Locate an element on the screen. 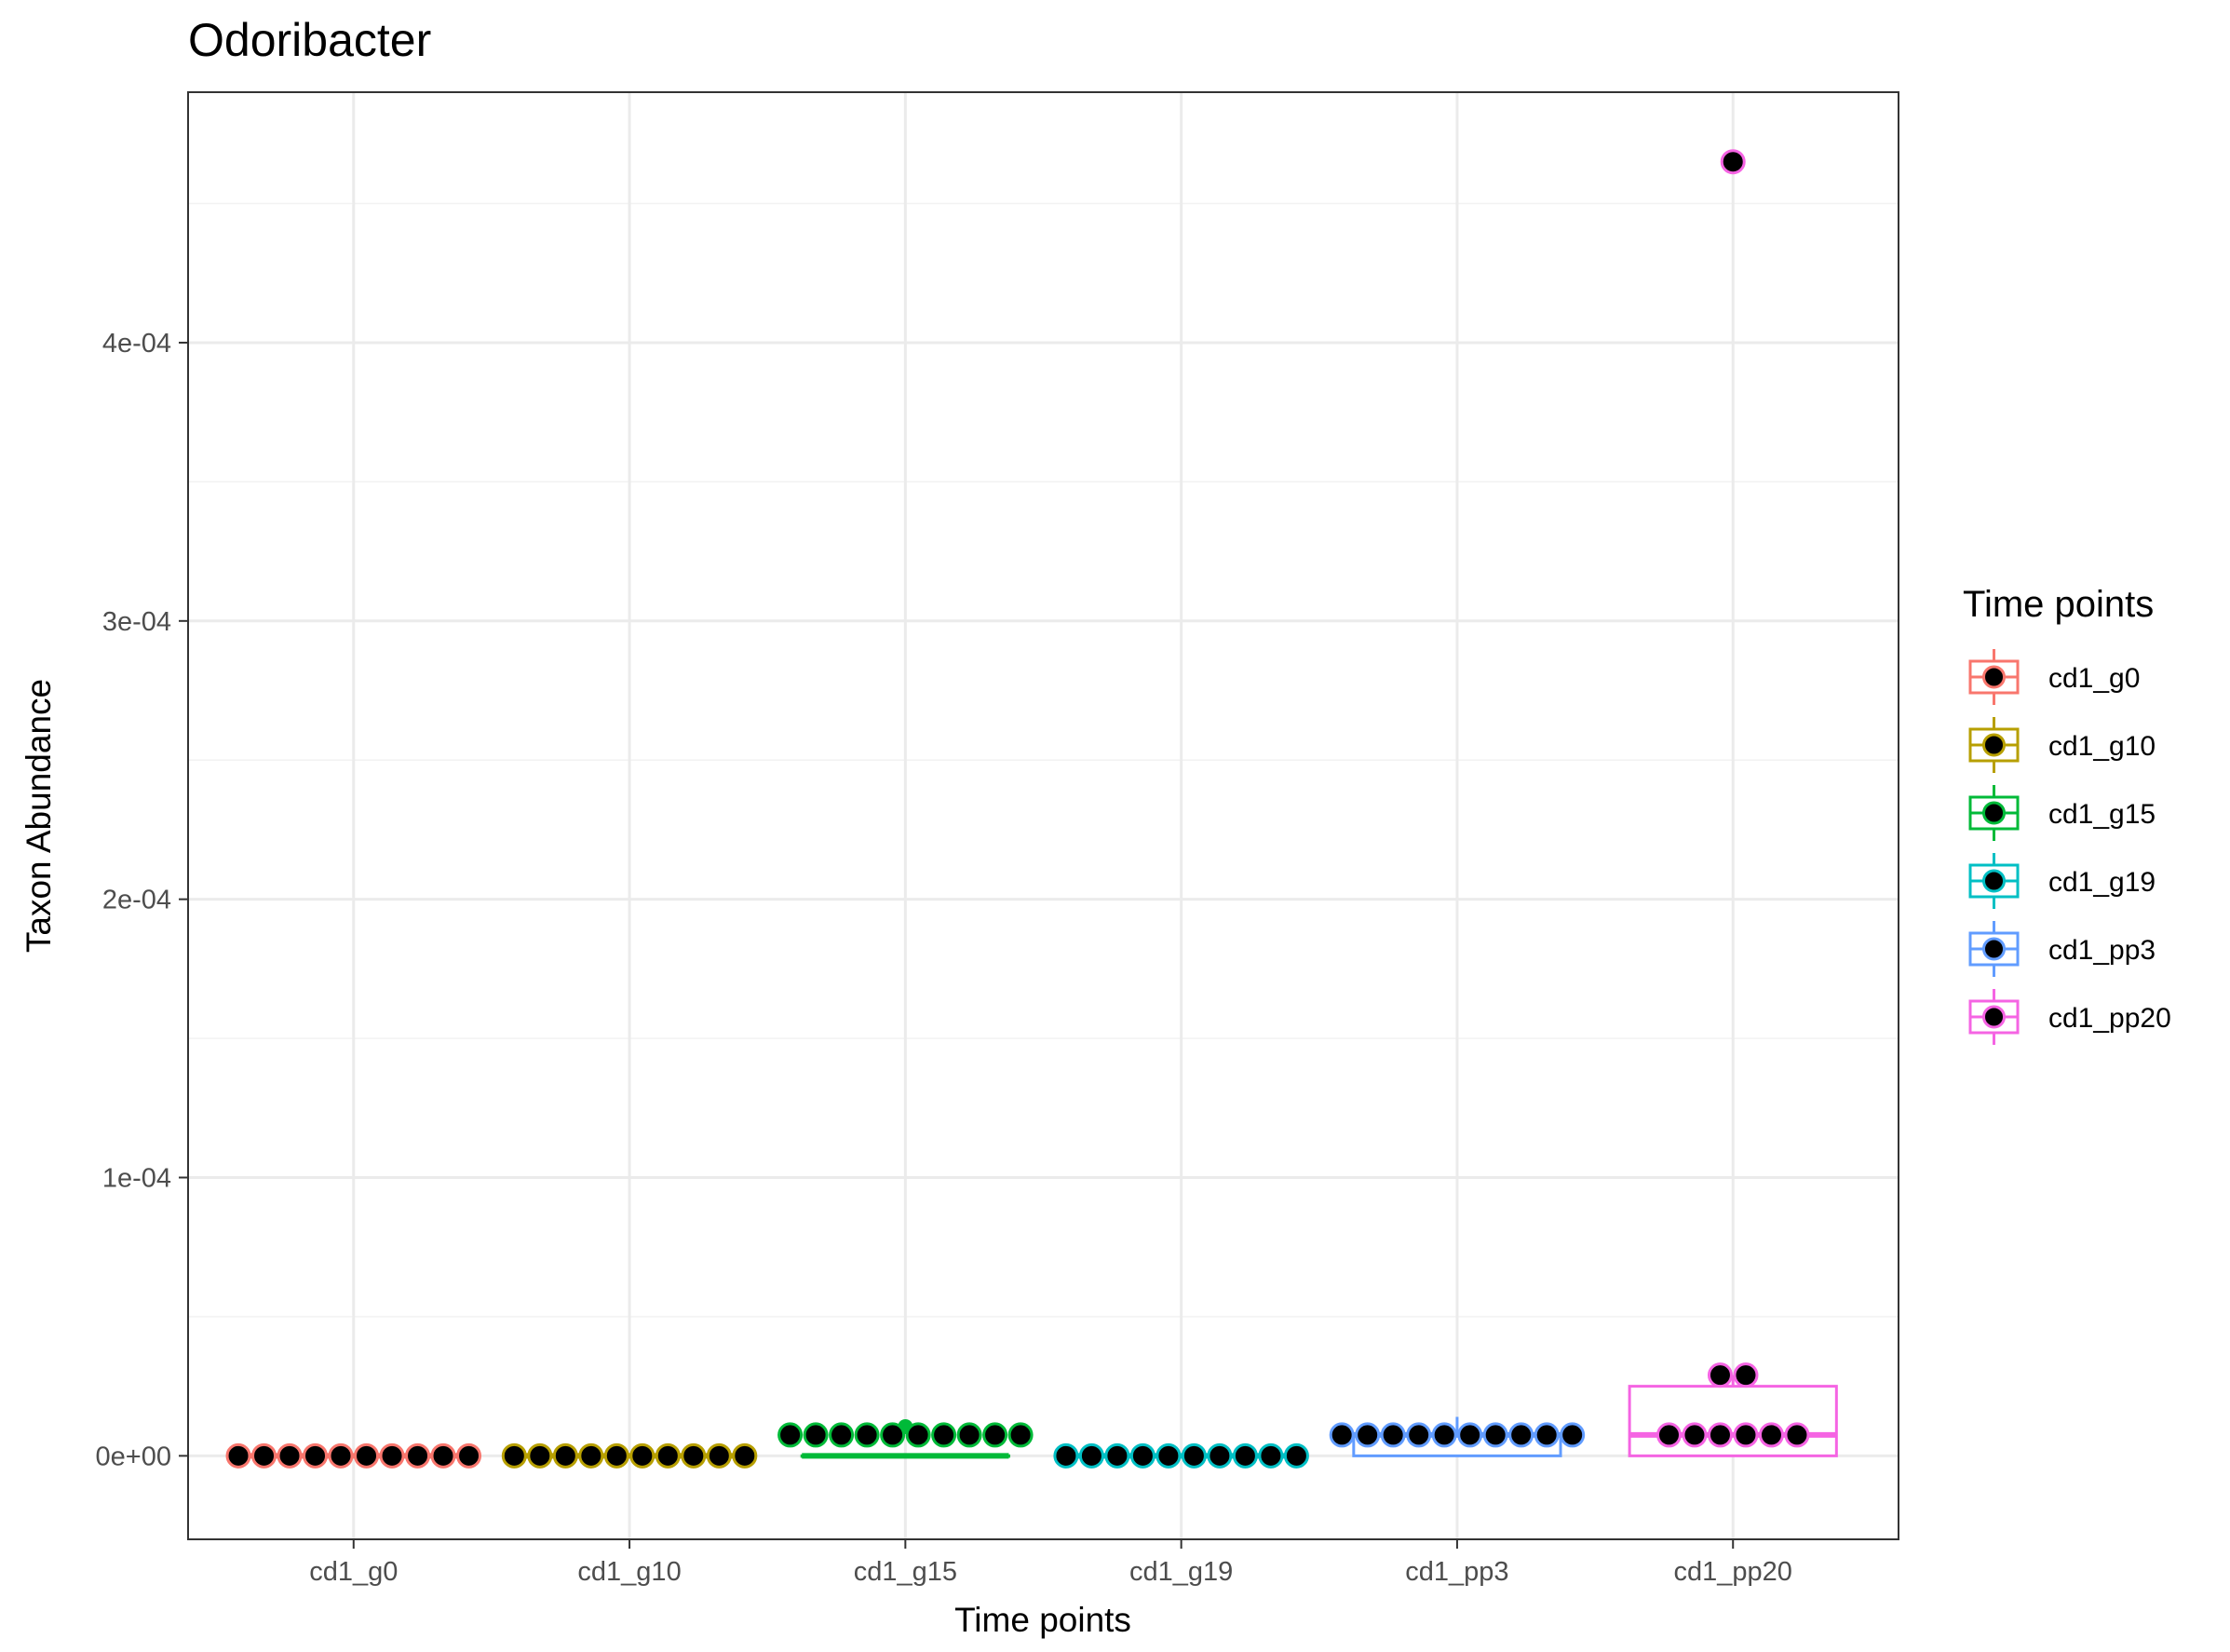  legend-item-cd1_pp20: cd1_pp20 is located at coordinates (2069, 1017).